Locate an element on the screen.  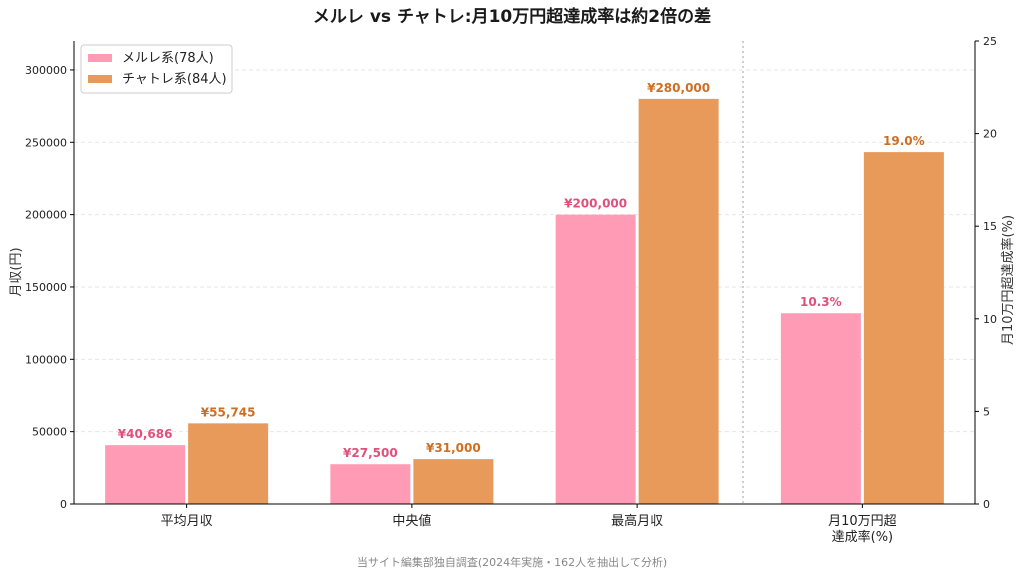
y2-axis-label: 月10万円超達成率(%) is located at coordinates (1008, 280).